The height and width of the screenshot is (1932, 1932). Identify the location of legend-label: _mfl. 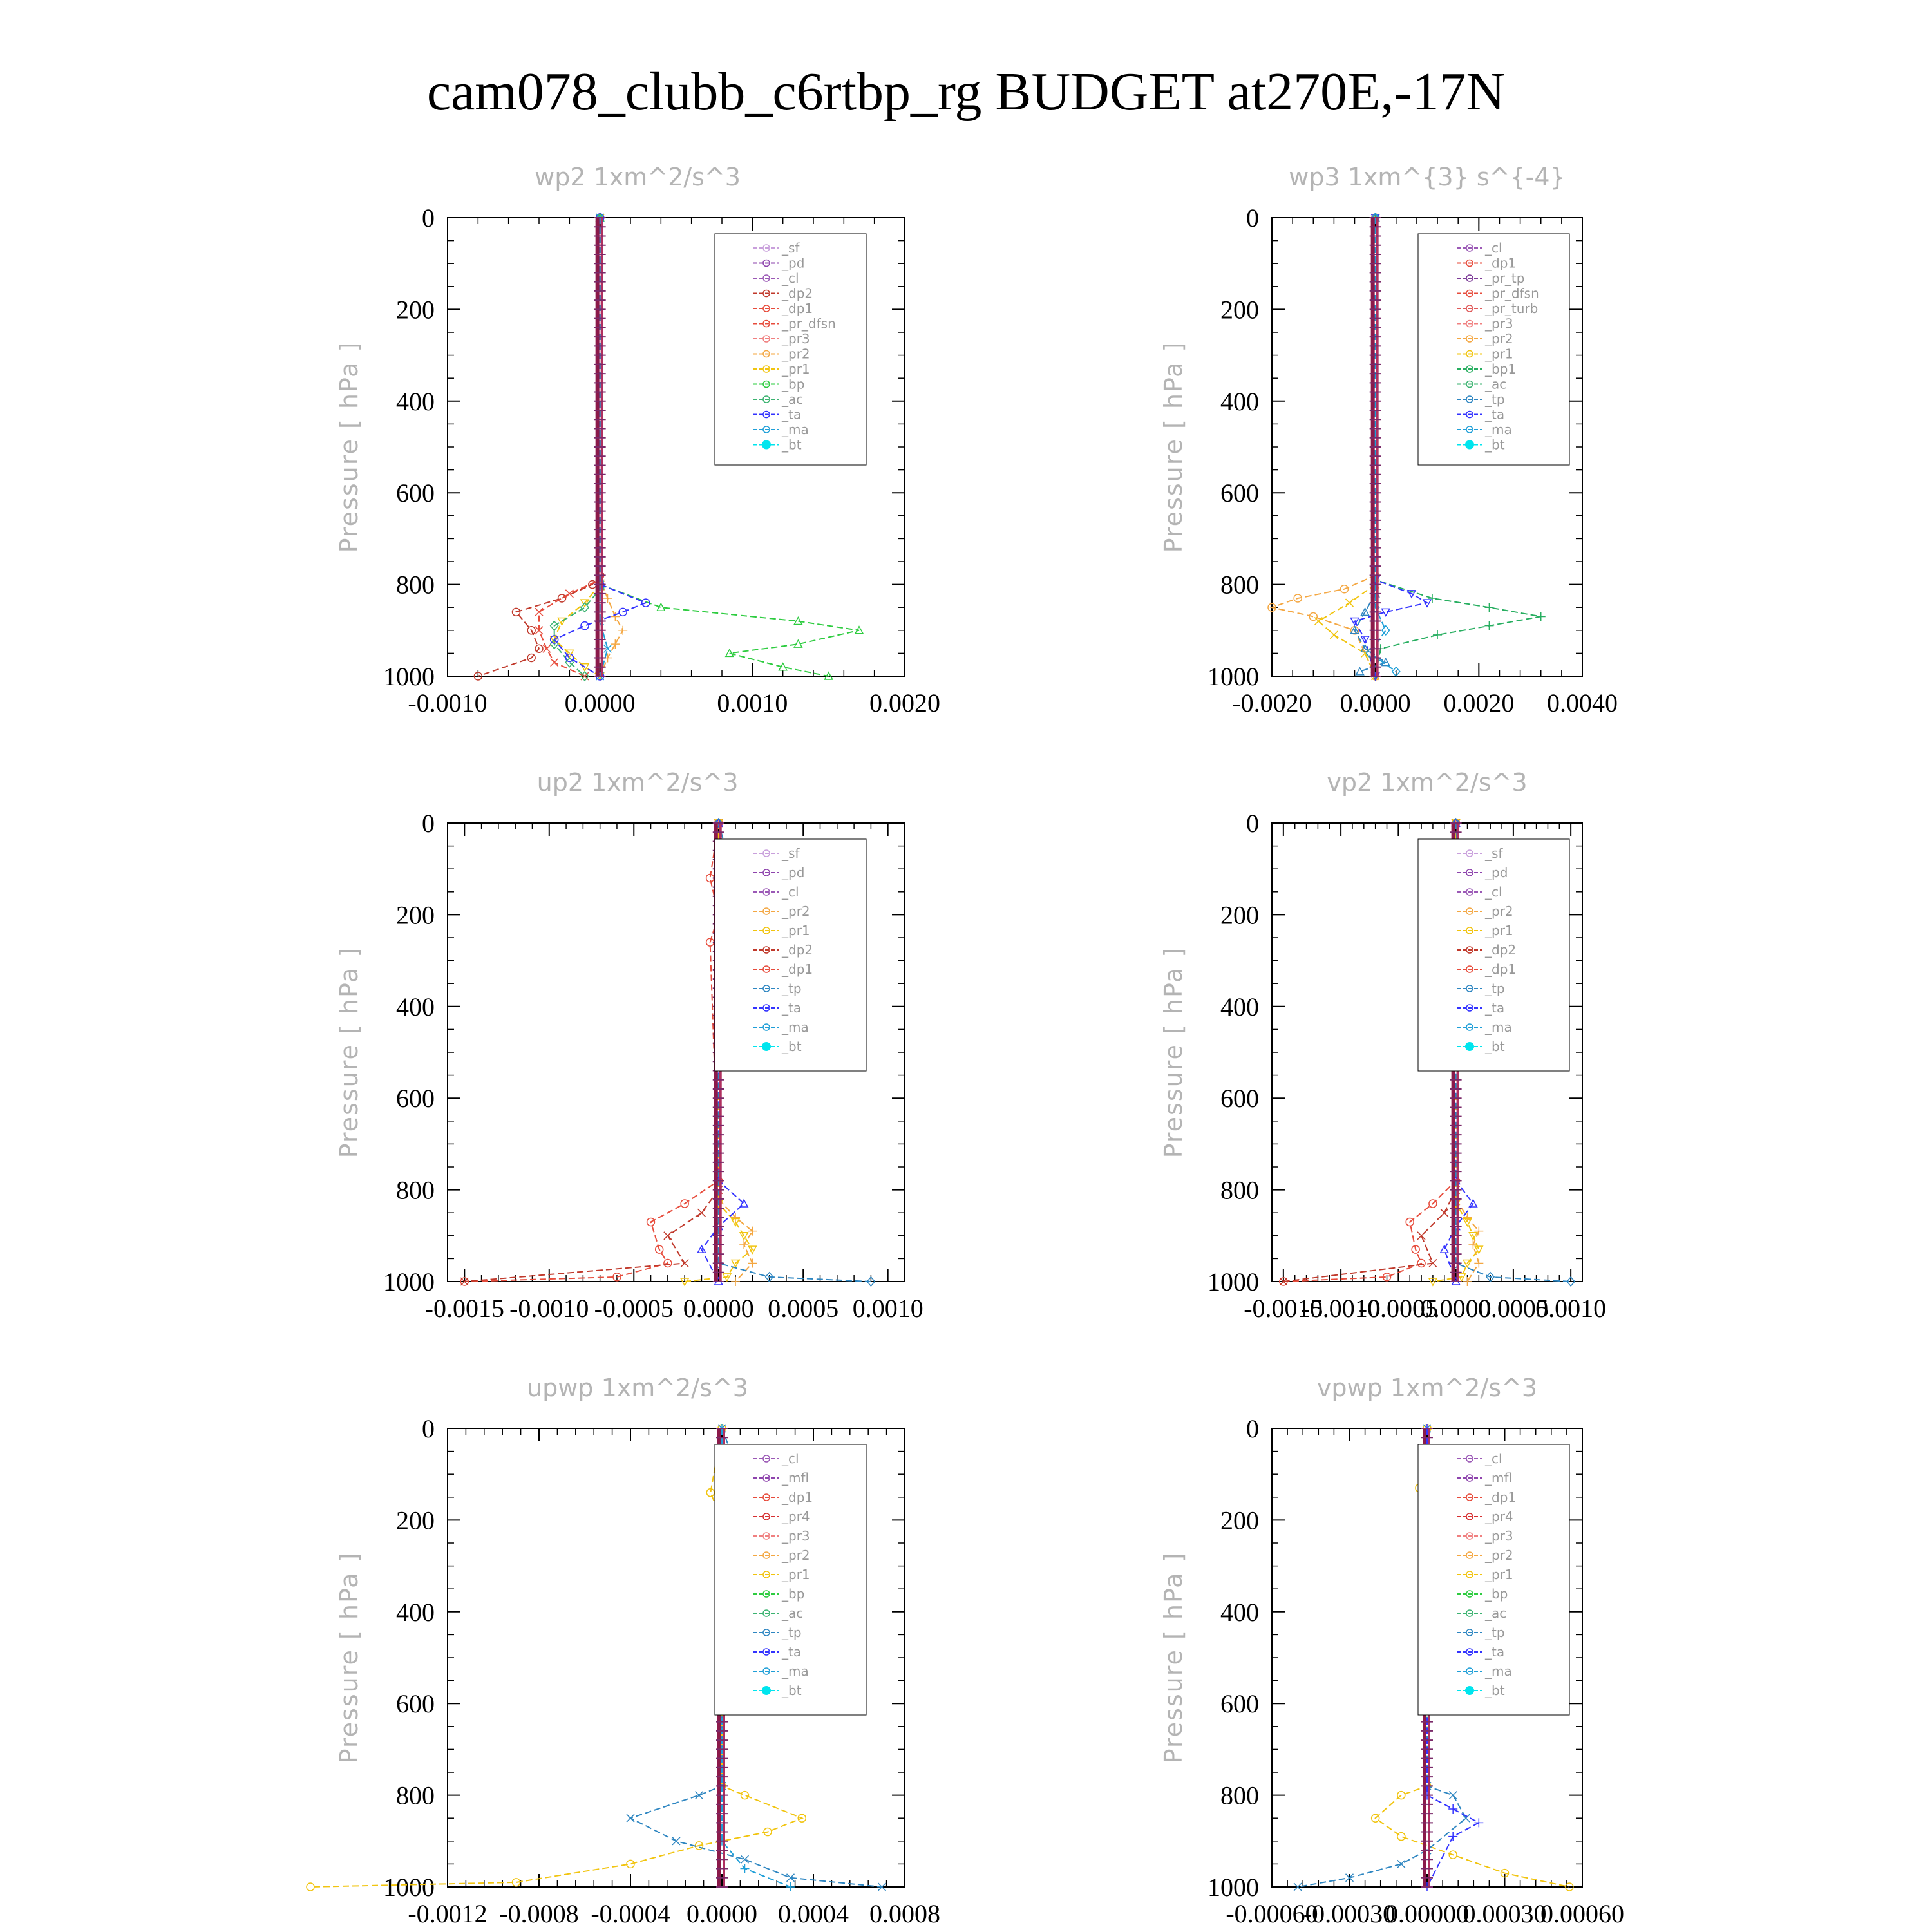
(1498, 1478).